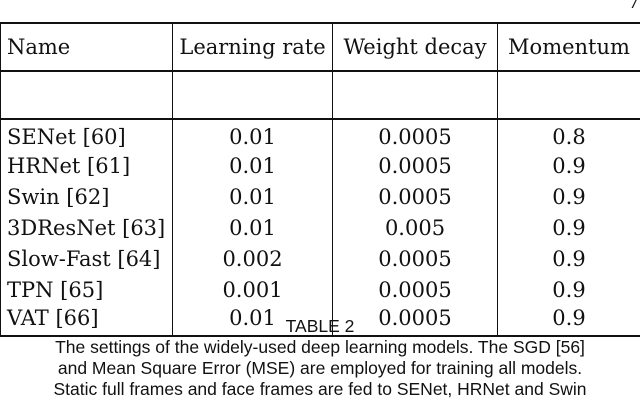 The image size is (640, 401). Describe the element at coordinates (252, 289) in the screenshot. I see `cell-learning-rate: 0.001` at that location.